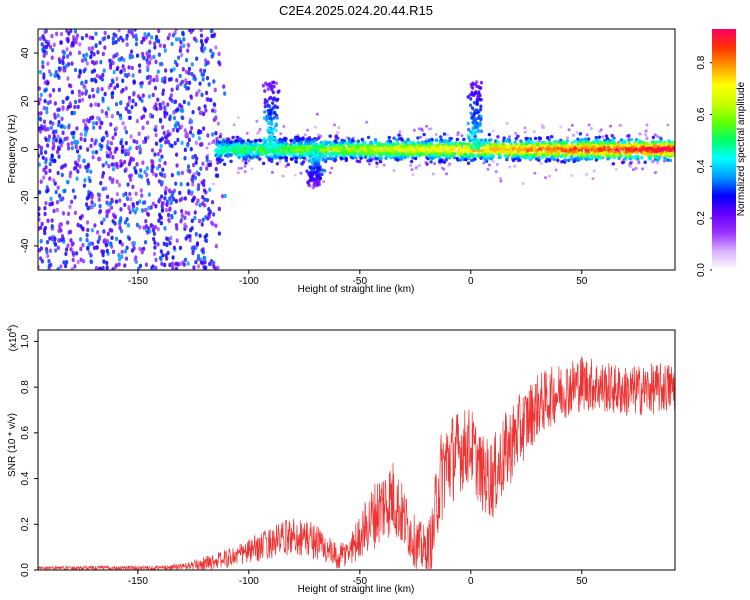 Image resolution: width=750 pixels, height=600 pixels. What do you see at coordinates (25, 245) in the screenshot?
I see `y-tick-label: -40` at bounding box center [25, 245].